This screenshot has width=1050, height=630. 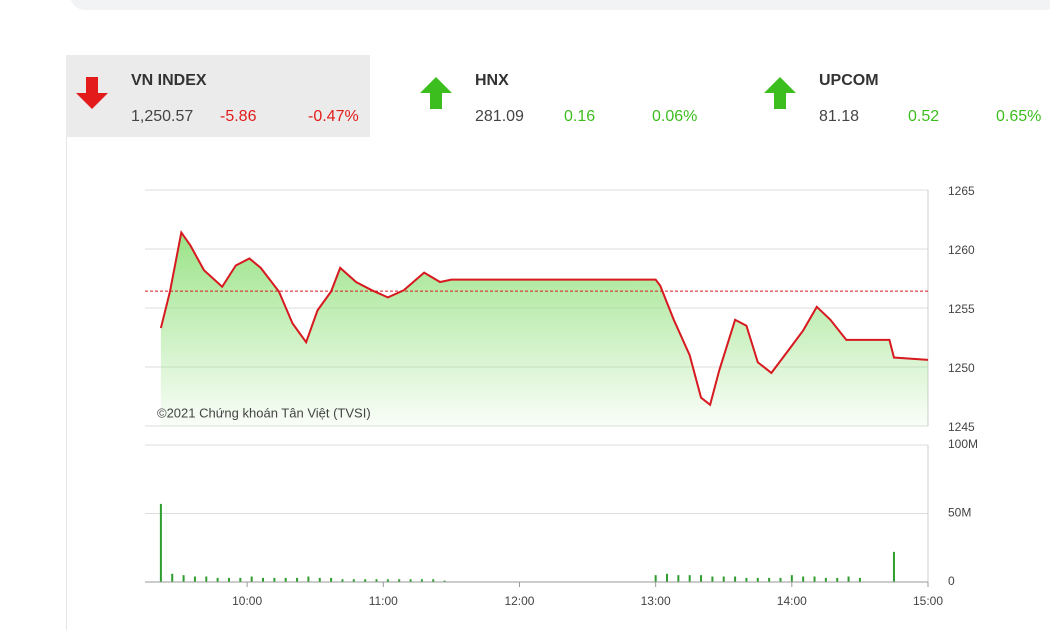 What do you see at coordinates (951, 581) in the screenshot?
I see `y-tick-label: 0` at bounding box center [951, 581].